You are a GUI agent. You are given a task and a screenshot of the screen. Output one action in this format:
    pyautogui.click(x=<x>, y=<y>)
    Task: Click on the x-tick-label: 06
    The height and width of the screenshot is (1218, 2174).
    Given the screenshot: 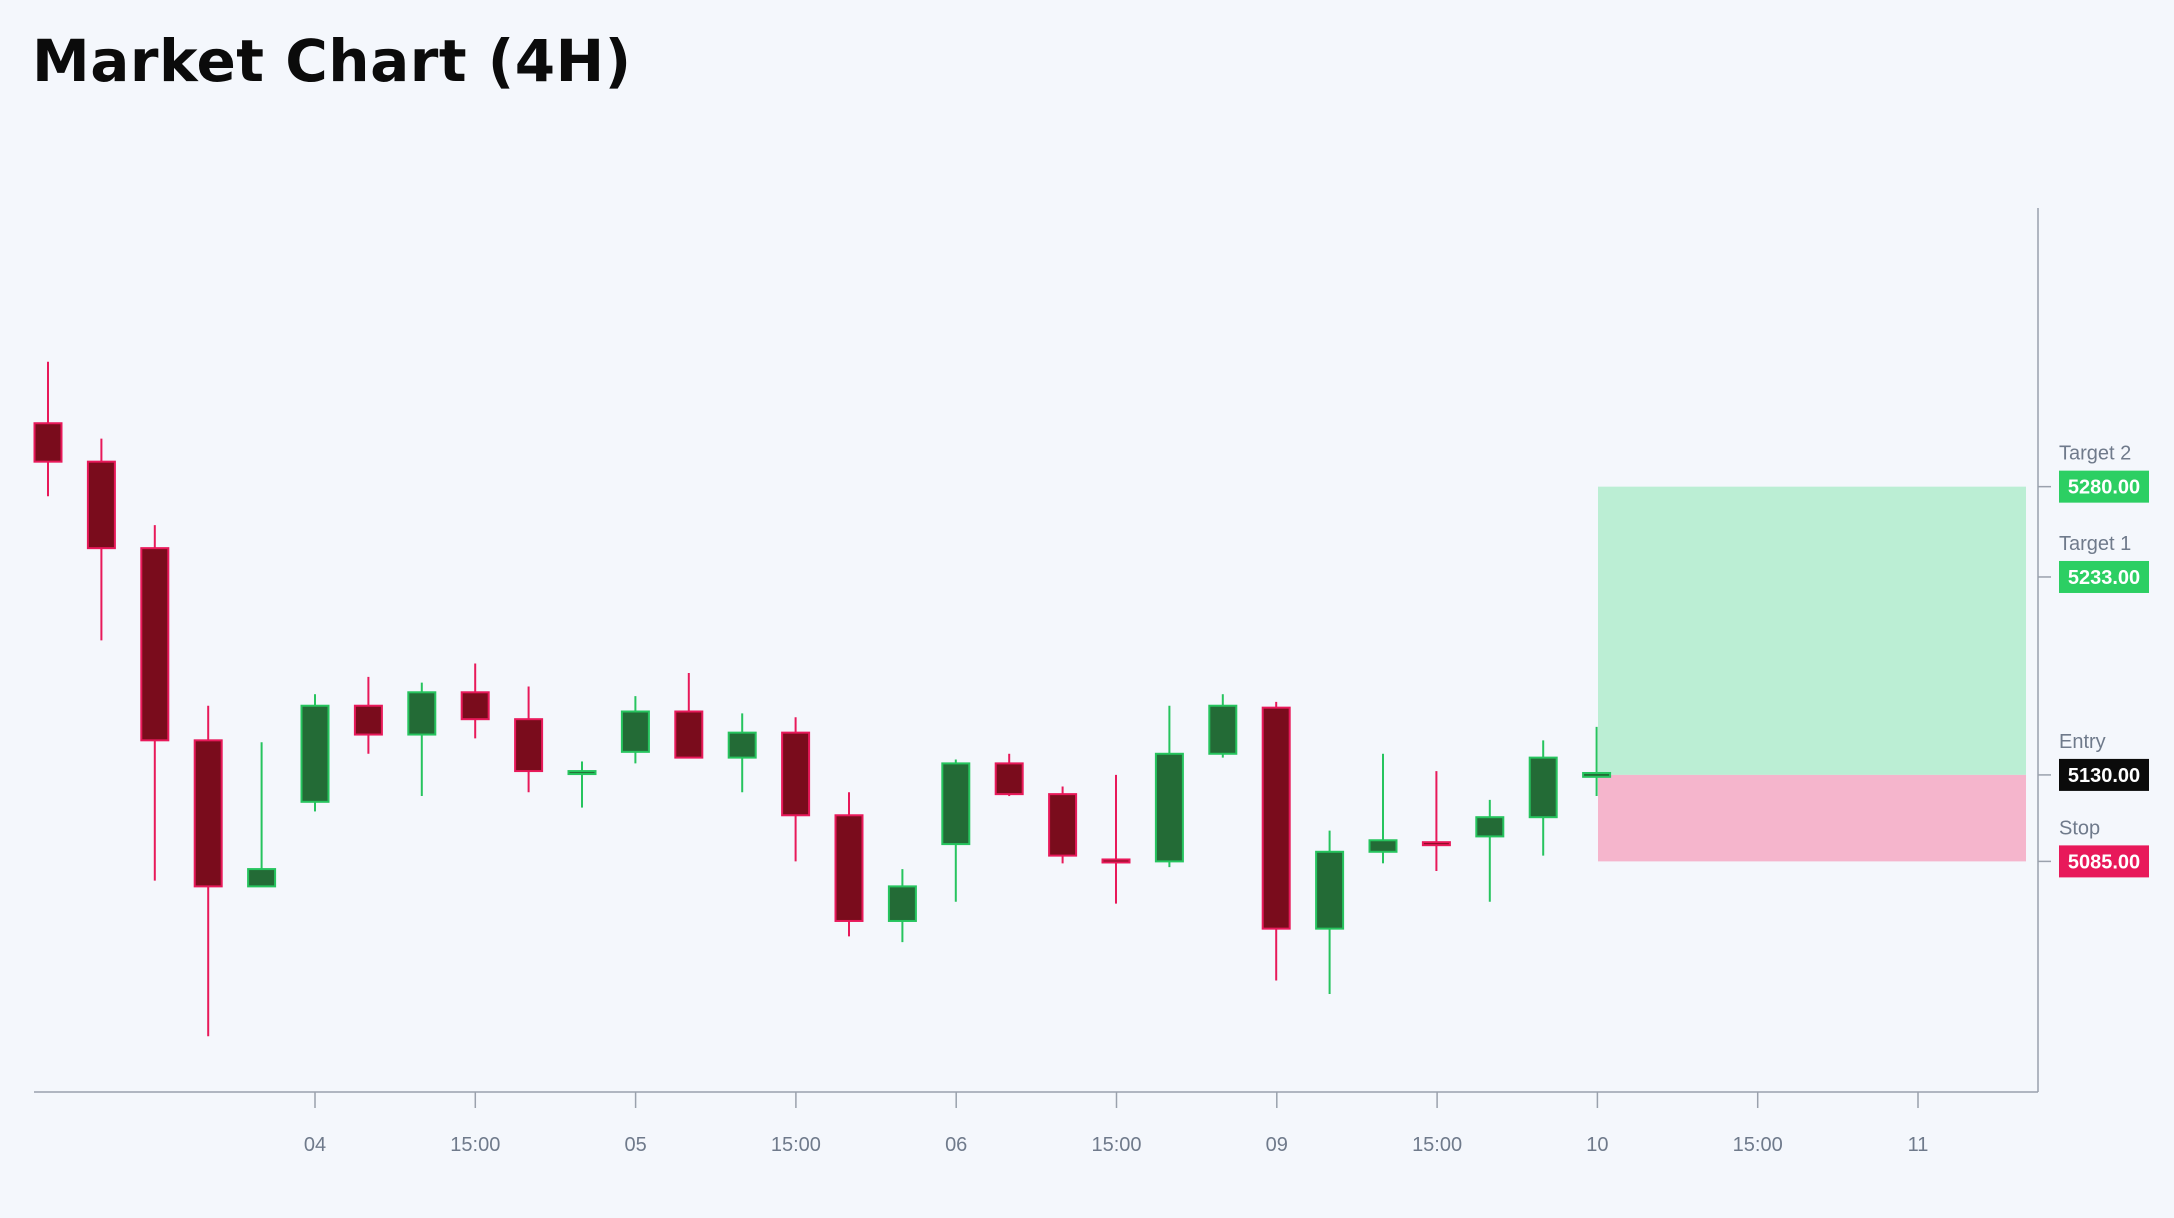 What is the action you would take?
    pyautogui.click(x=956, y=1145)
    